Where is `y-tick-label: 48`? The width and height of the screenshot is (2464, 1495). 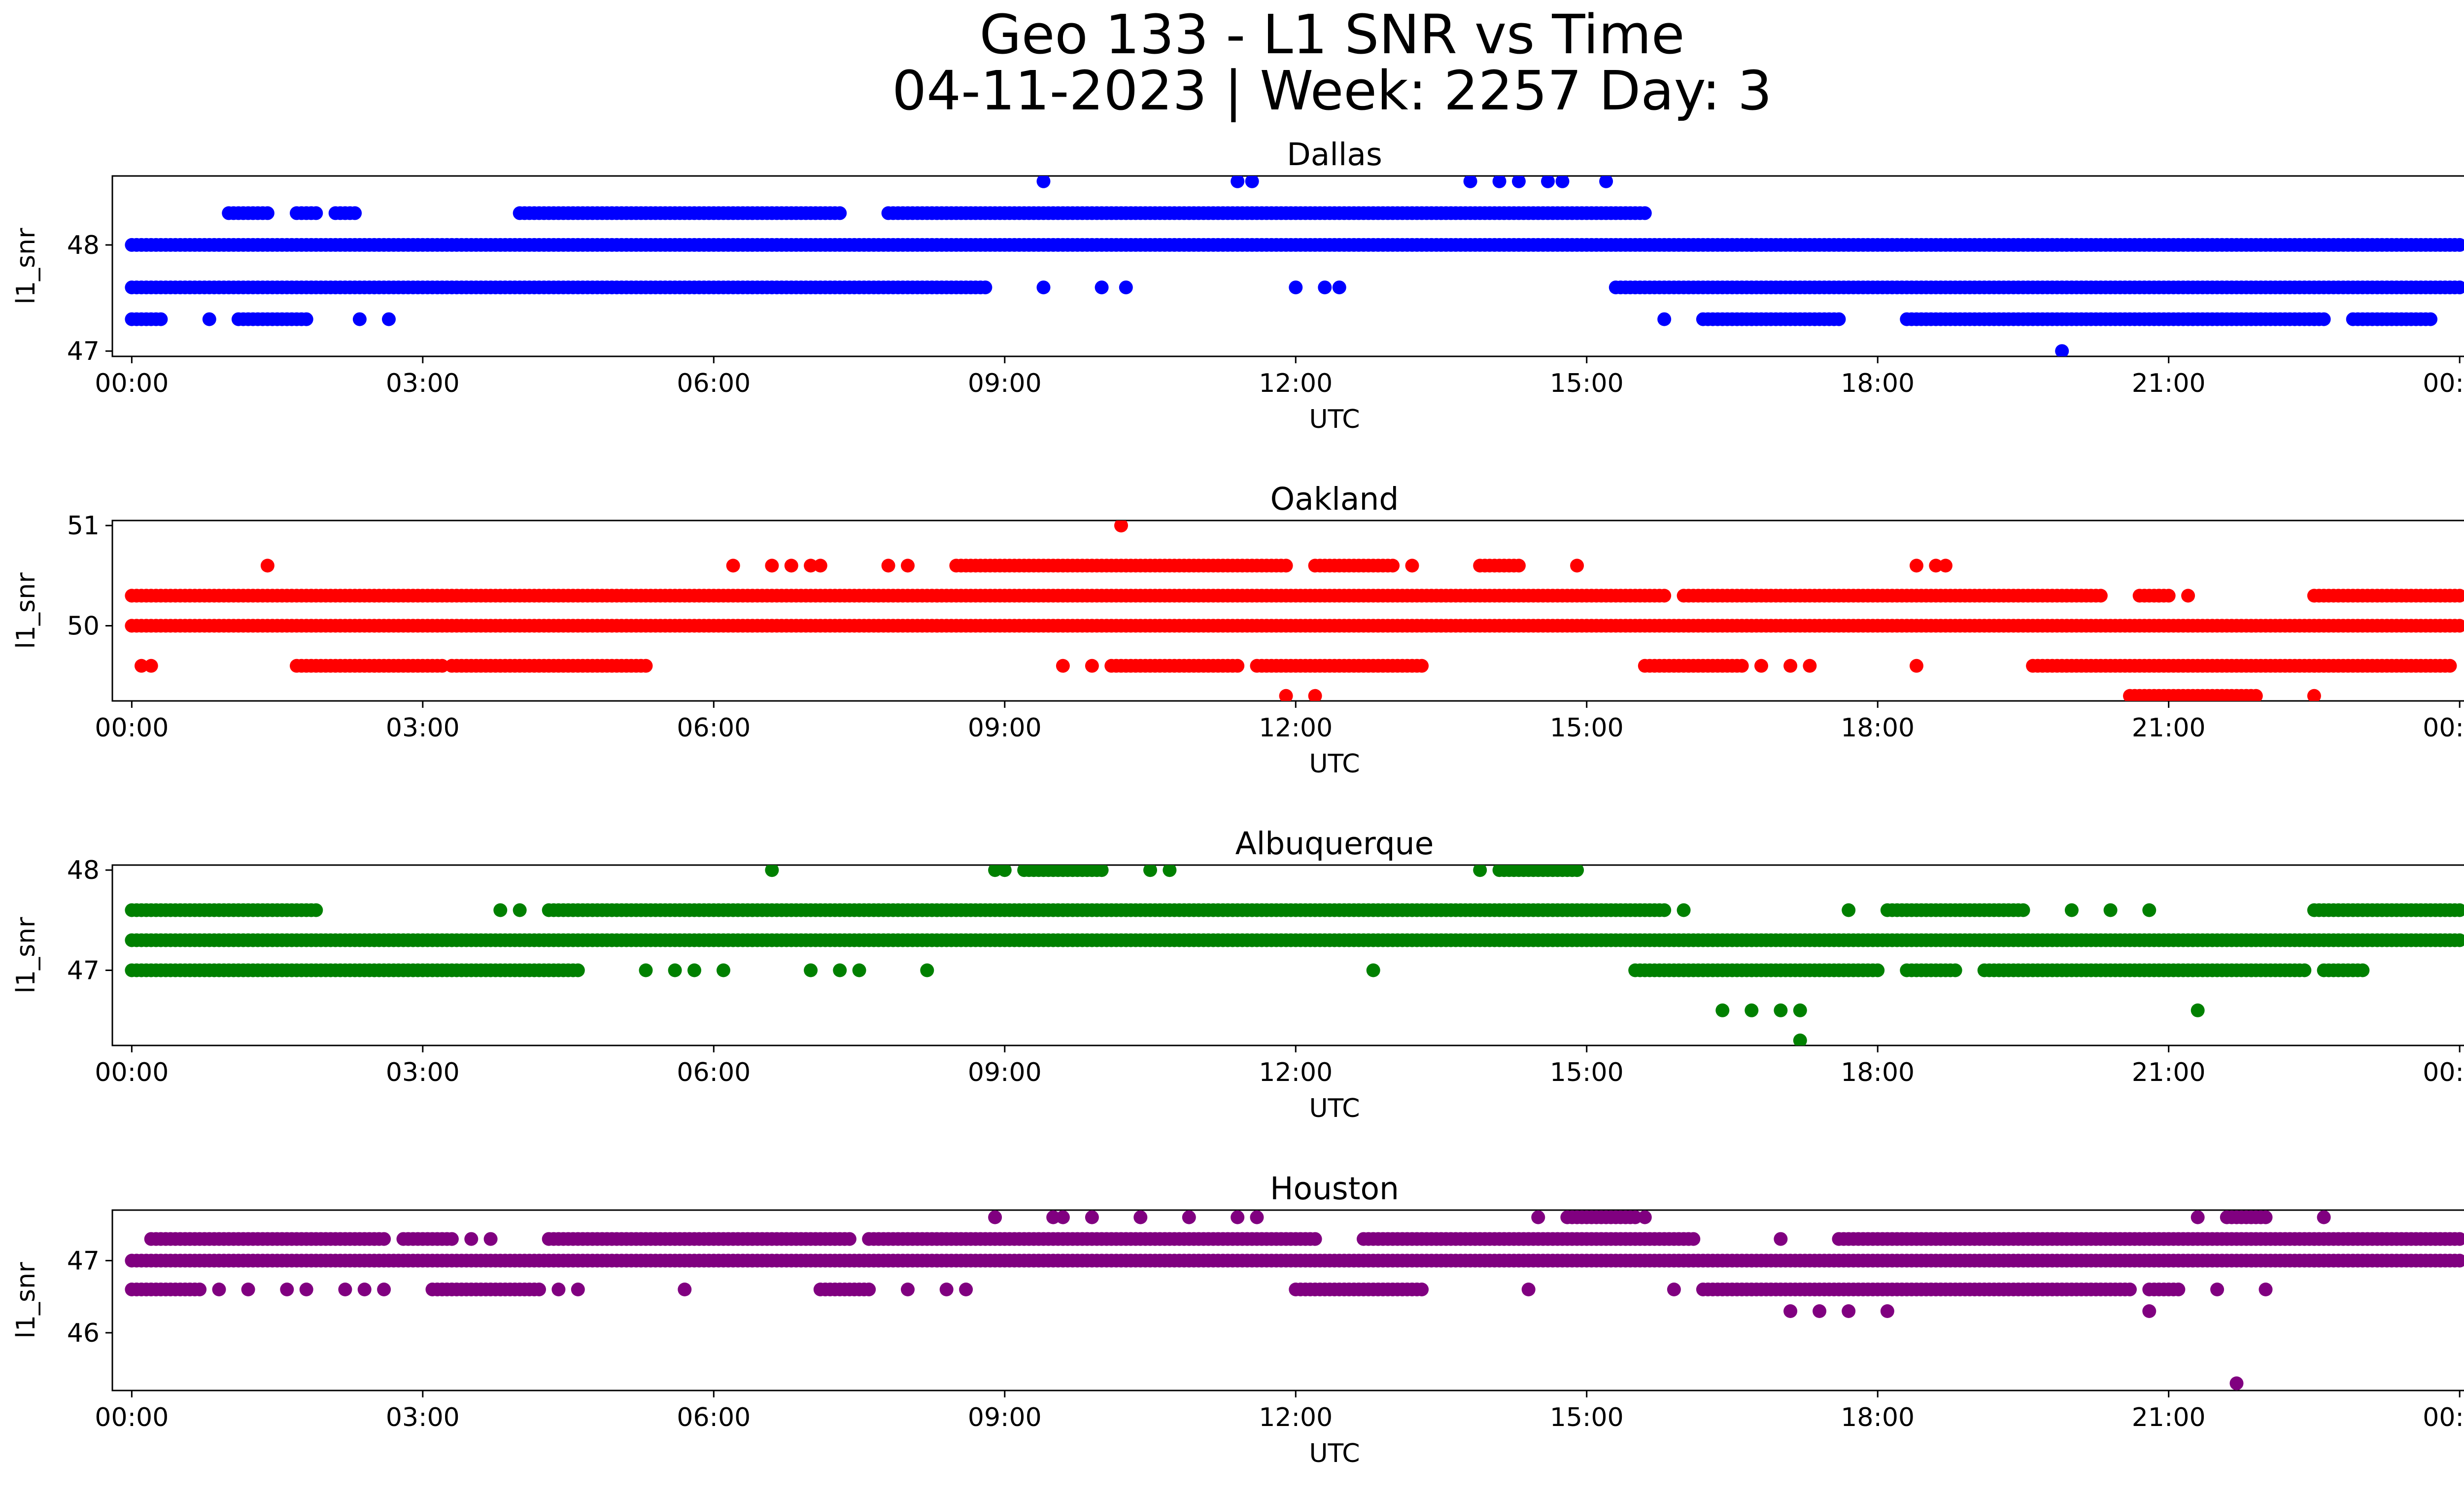 y-tick-label: 48 is located at coordinates (83, 245).